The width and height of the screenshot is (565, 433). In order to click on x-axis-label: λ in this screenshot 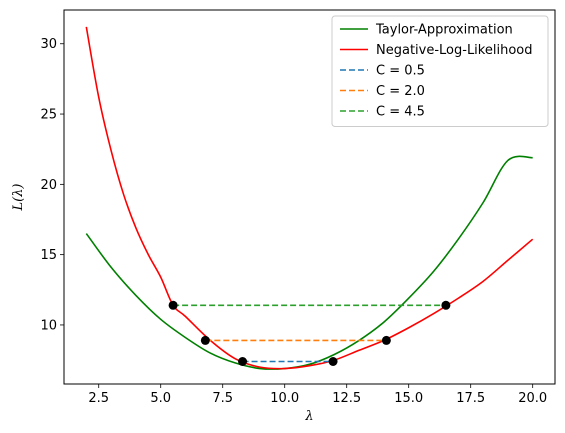, I will do `click(308, 416)`.